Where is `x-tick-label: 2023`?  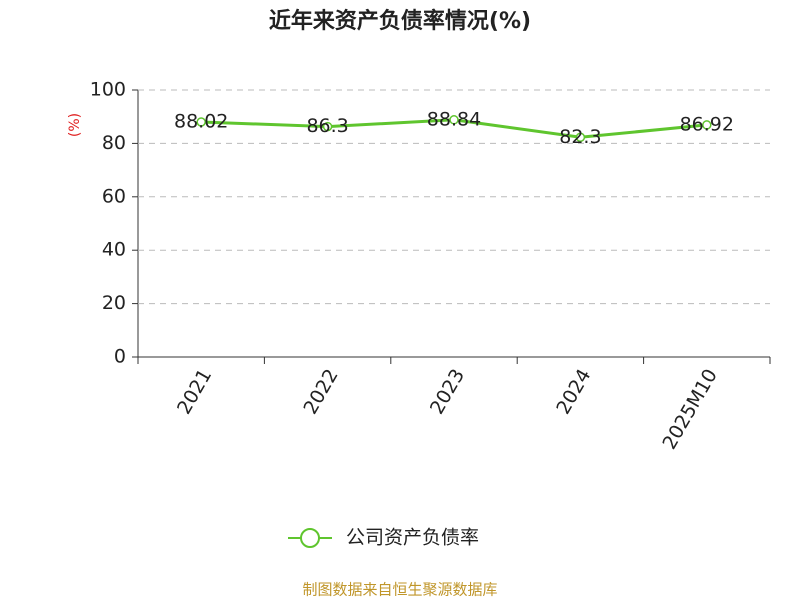
x-tick-label: 2023 is located at coordinates (447, 391).